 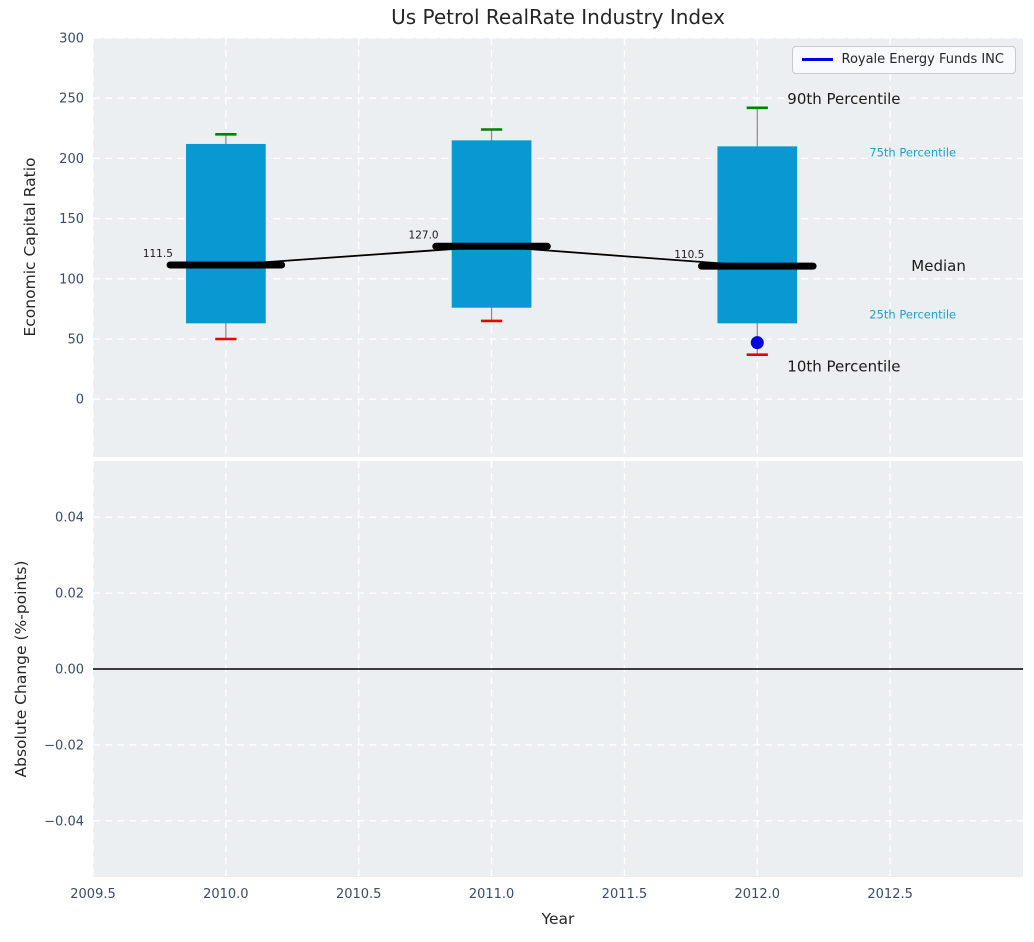 I want to click on company-marker-dot, so click(x=757, y=343).